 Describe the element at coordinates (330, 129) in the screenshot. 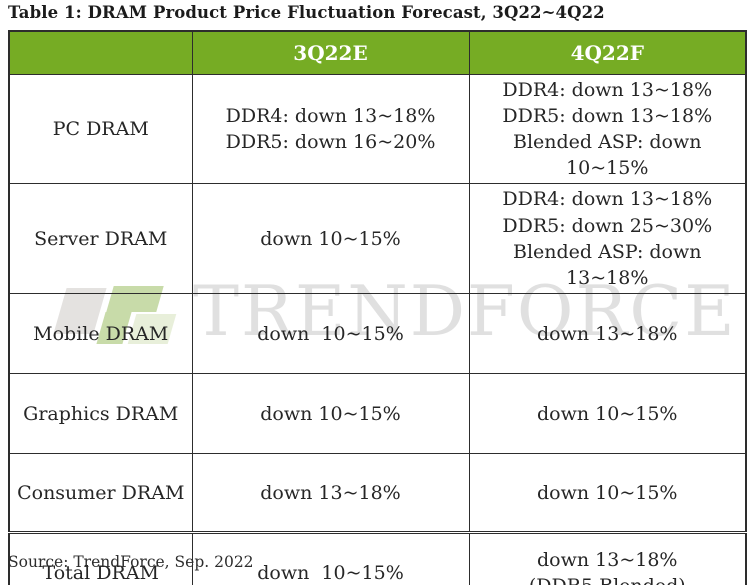

I see `cell-3q22e: DDR4: down 13~18% DDR5: down 16~20%` at that location.